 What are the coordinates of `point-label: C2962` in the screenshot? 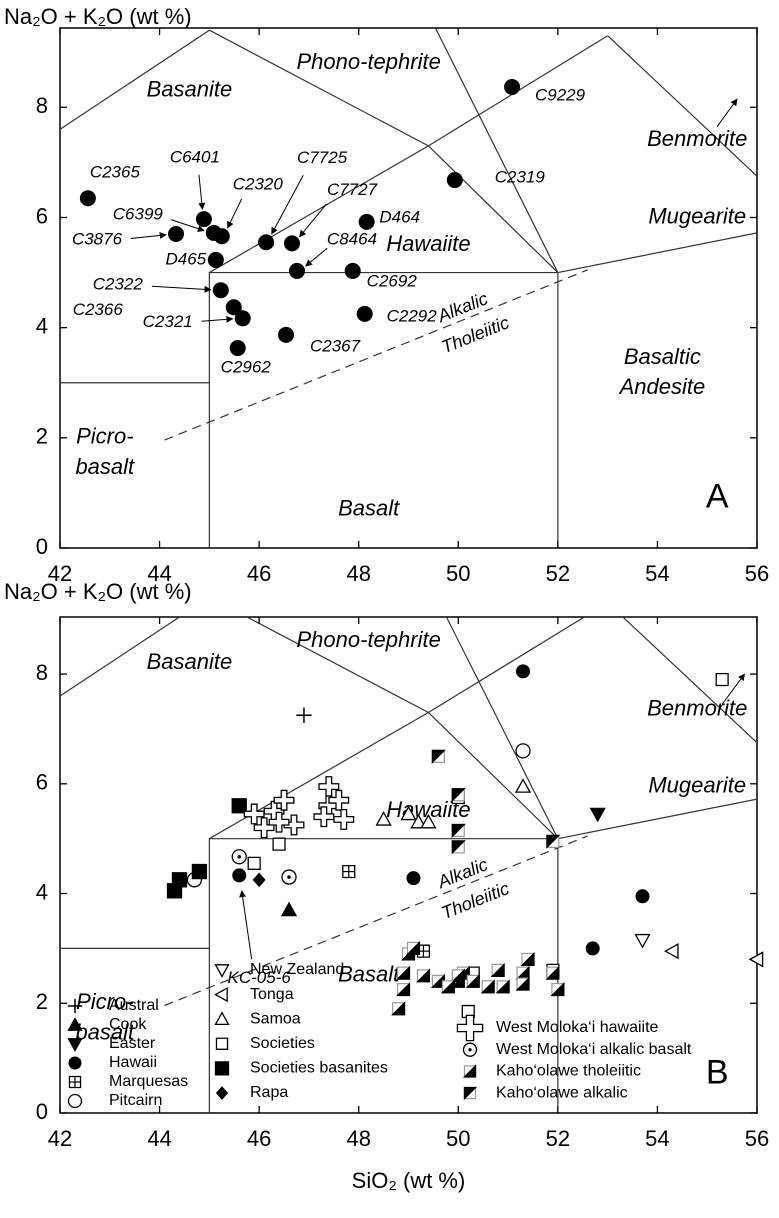 It's located at (246, 367).